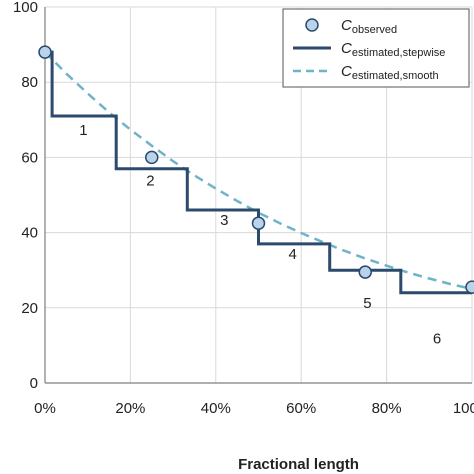 The height and width of the screenshot is (474, 474). What do you see at coordinates (463, 408) in the screenshot?
I see `x-tick-label-5: 100%` at bounding box center [463, 408].